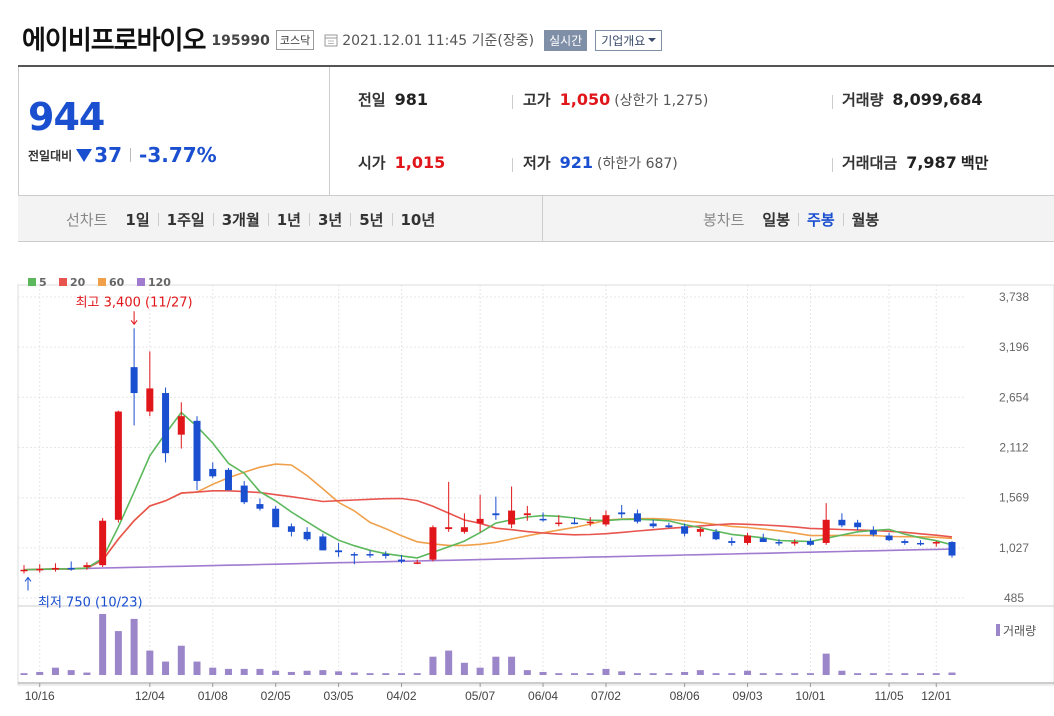  What do you see at coordinates (371, 220) in the screenshot?
I see `period-5y: 5년` at bounding box center [371, 220].